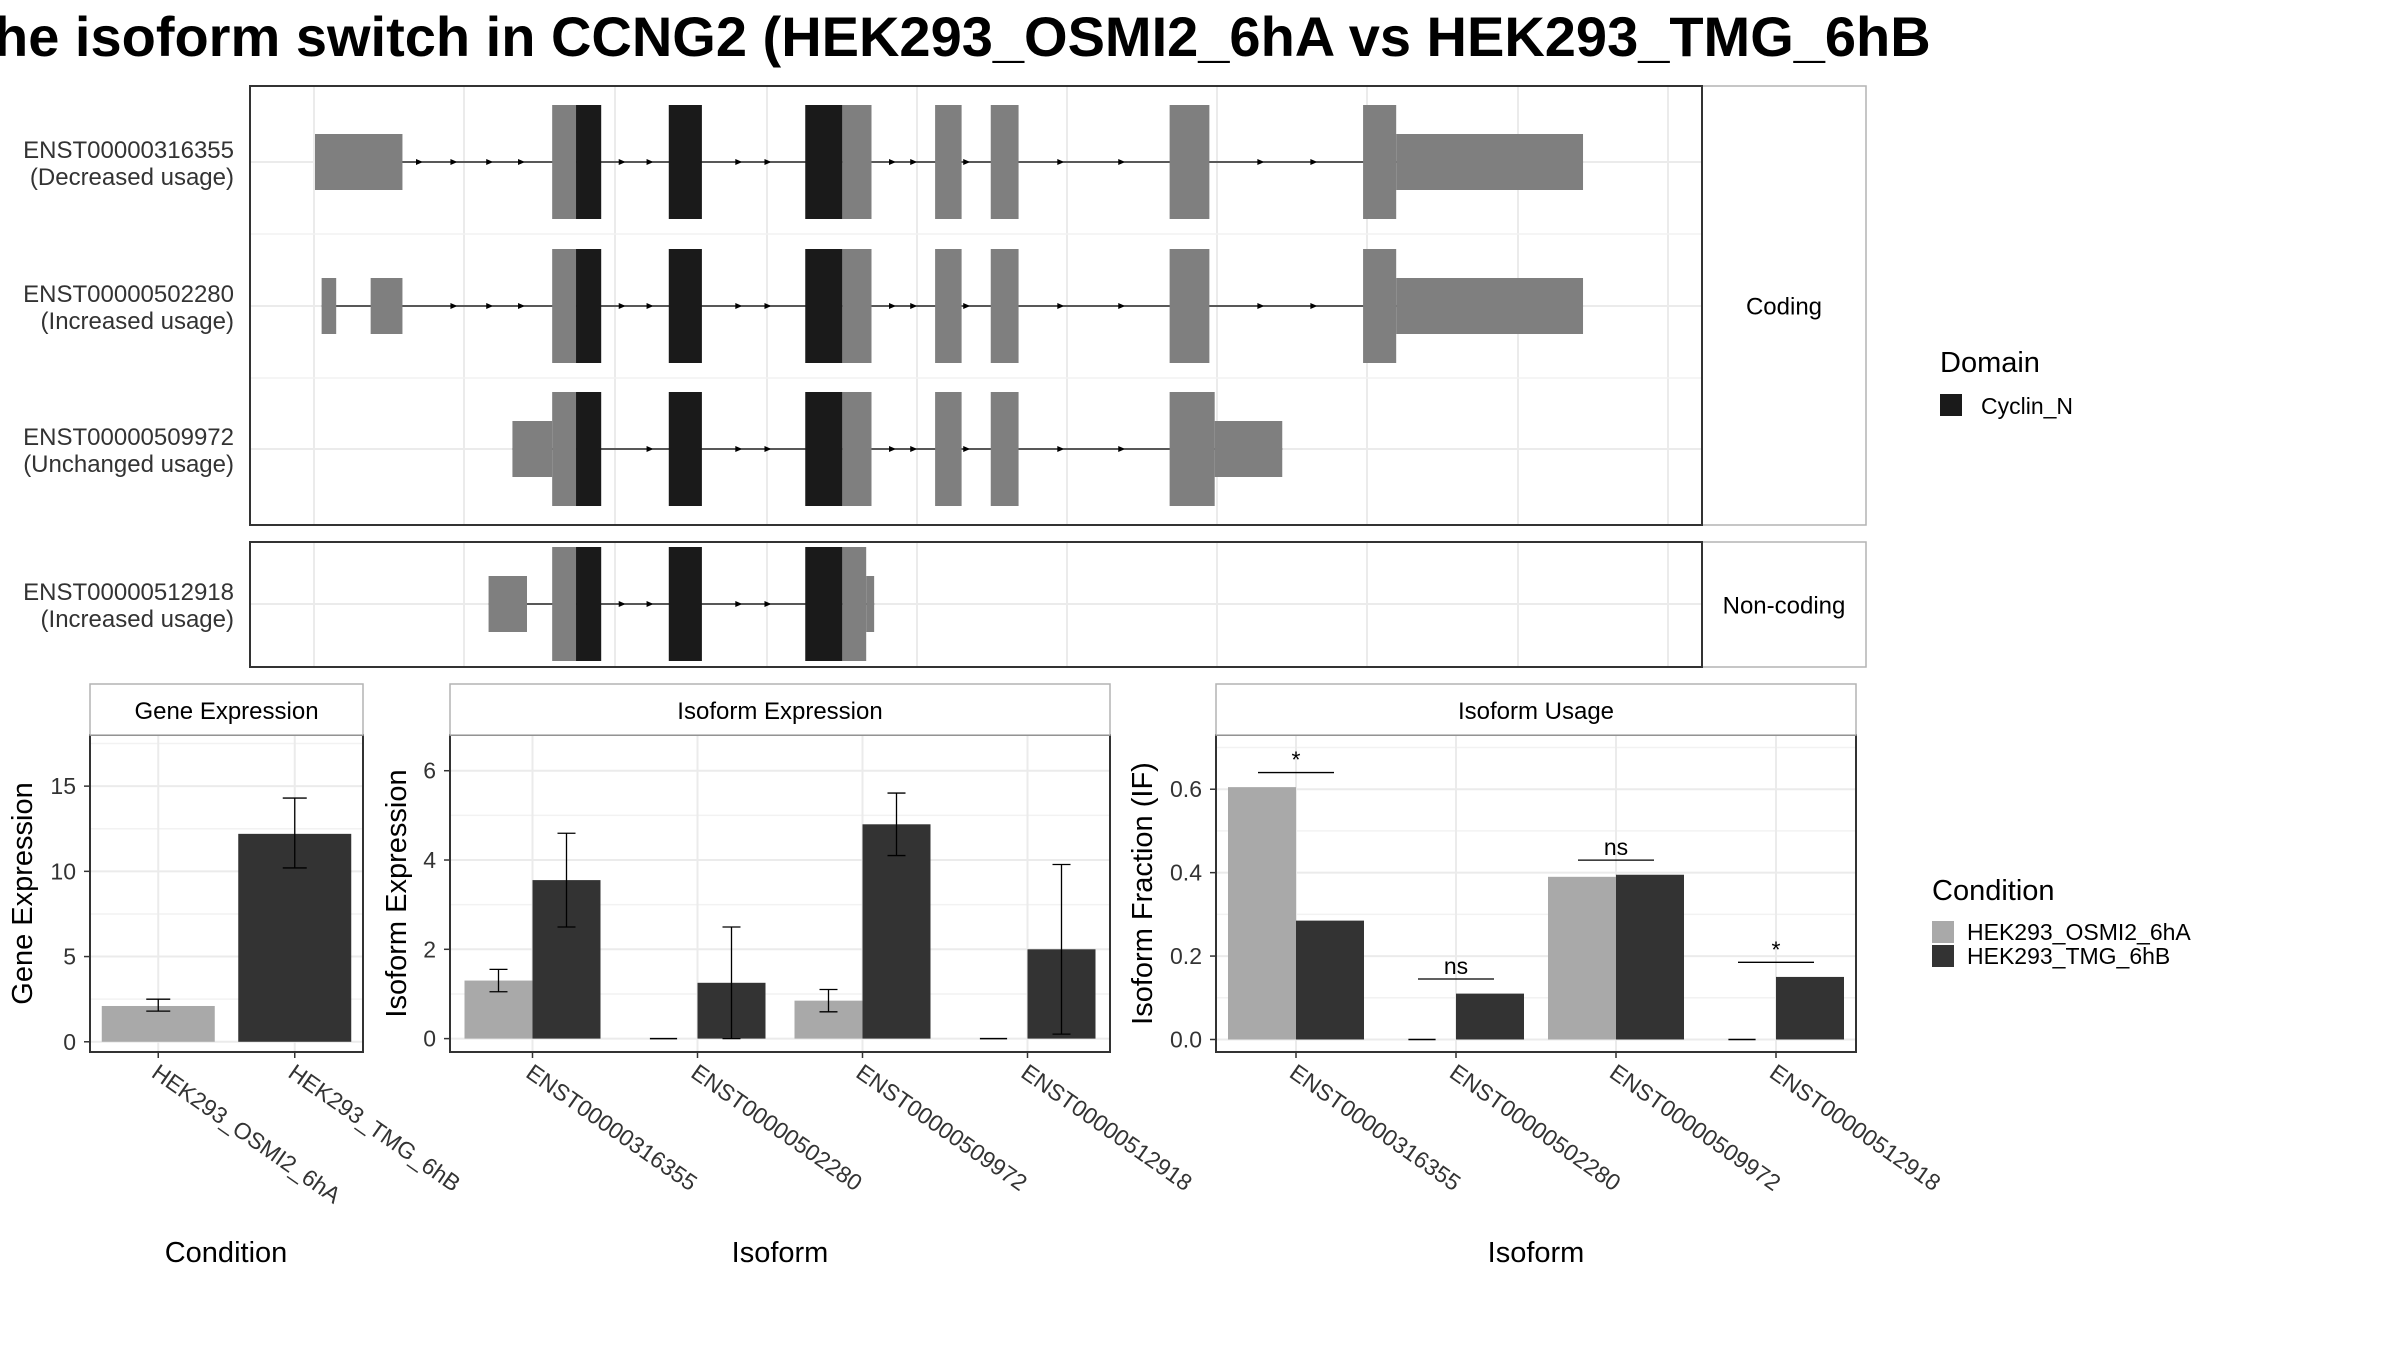 The image size is (2400, 1350). I want to click on x-tick-label: ENST00000509972, so click(942, 1127).